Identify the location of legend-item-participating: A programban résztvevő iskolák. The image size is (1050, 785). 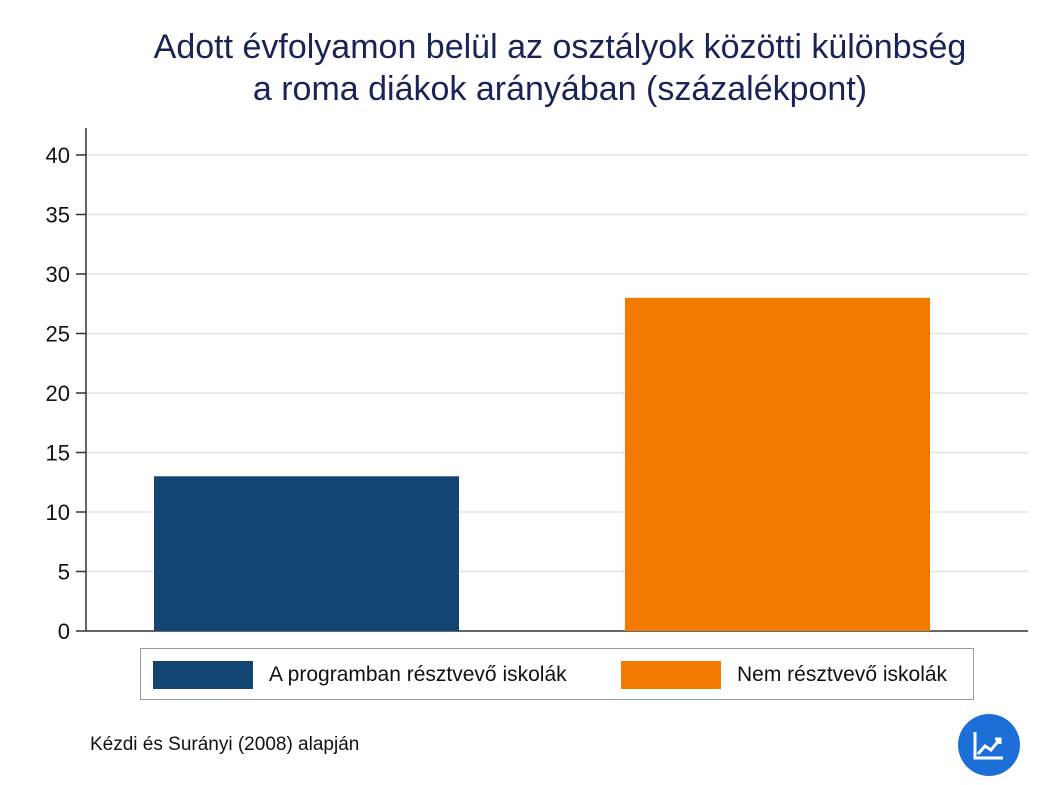
(360, 675).